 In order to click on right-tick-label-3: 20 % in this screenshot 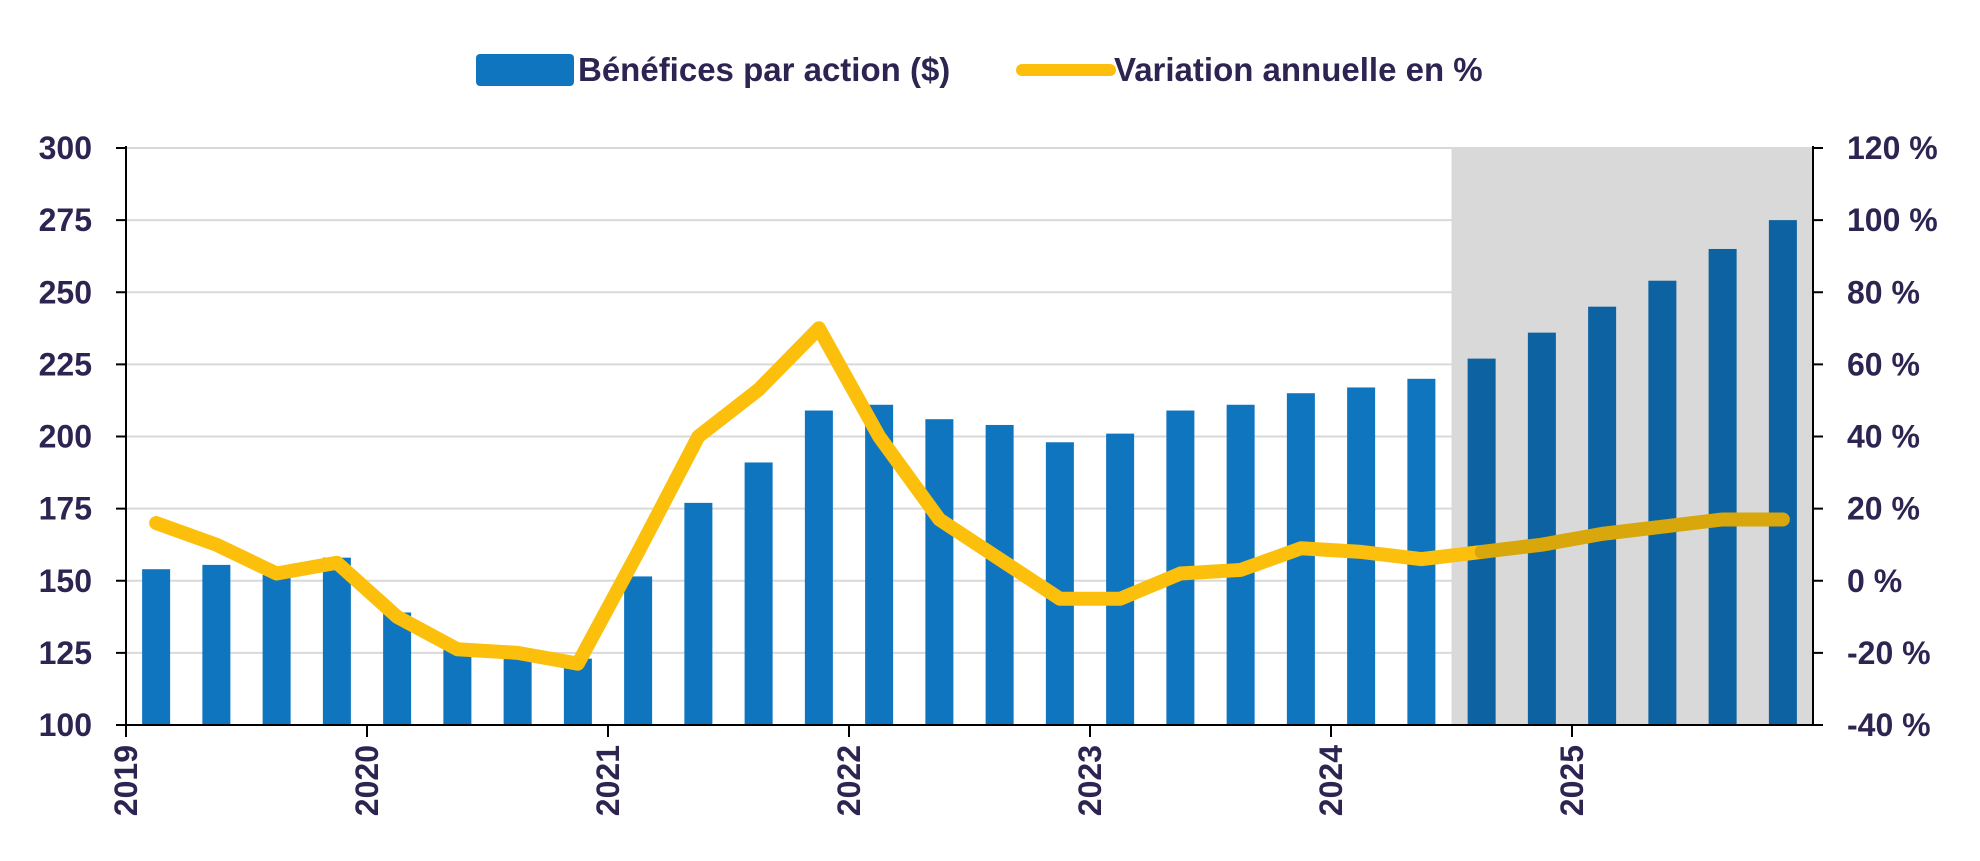, I will do `click(1883, 509)`.